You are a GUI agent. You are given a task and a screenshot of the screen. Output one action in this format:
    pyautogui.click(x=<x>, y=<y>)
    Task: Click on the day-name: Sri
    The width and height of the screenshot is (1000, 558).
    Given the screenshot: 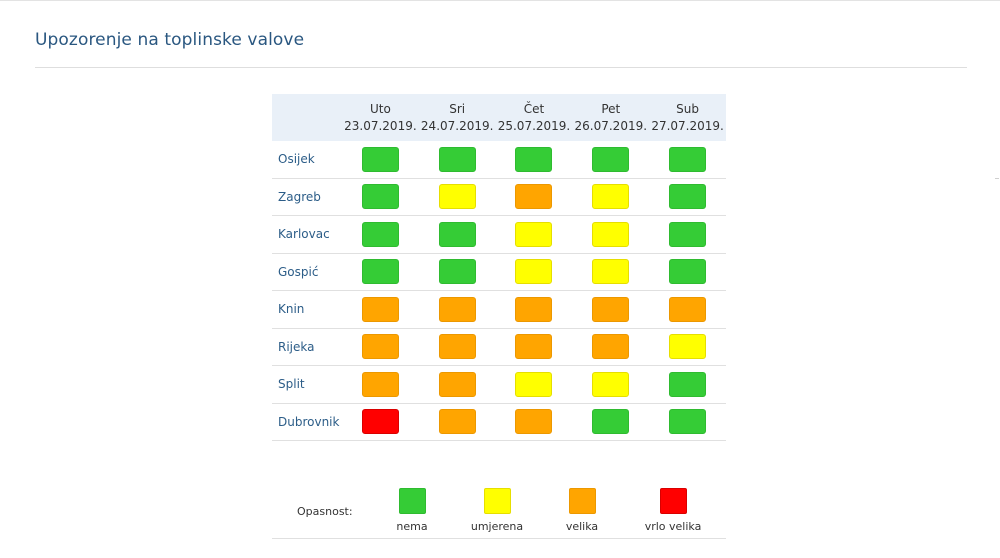 What is the action you would take?
    pyautogui.click(x=457, y=108)
    